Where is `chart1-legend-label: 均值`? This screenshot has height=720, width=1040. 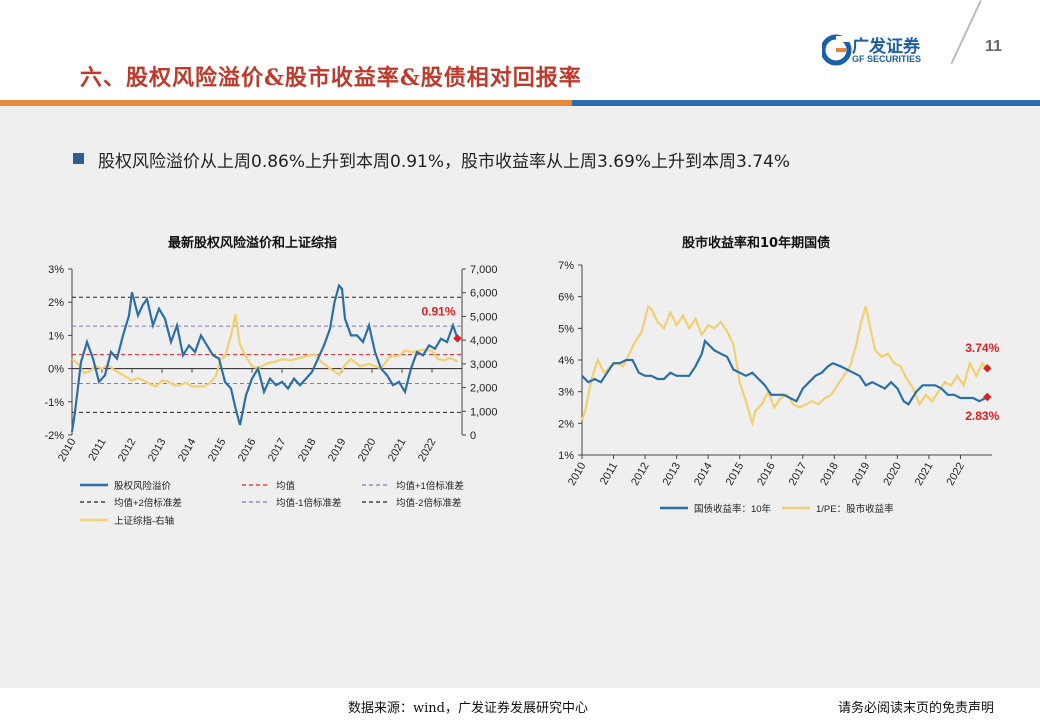 chart1-legend-label: 均值 is located at coordinates (286, 486).